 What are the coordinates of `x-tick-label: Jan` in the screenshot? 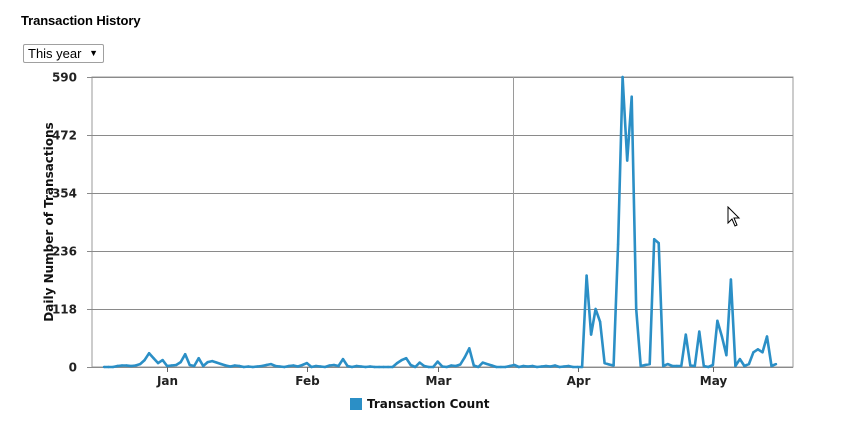 It's located at (167, 381).